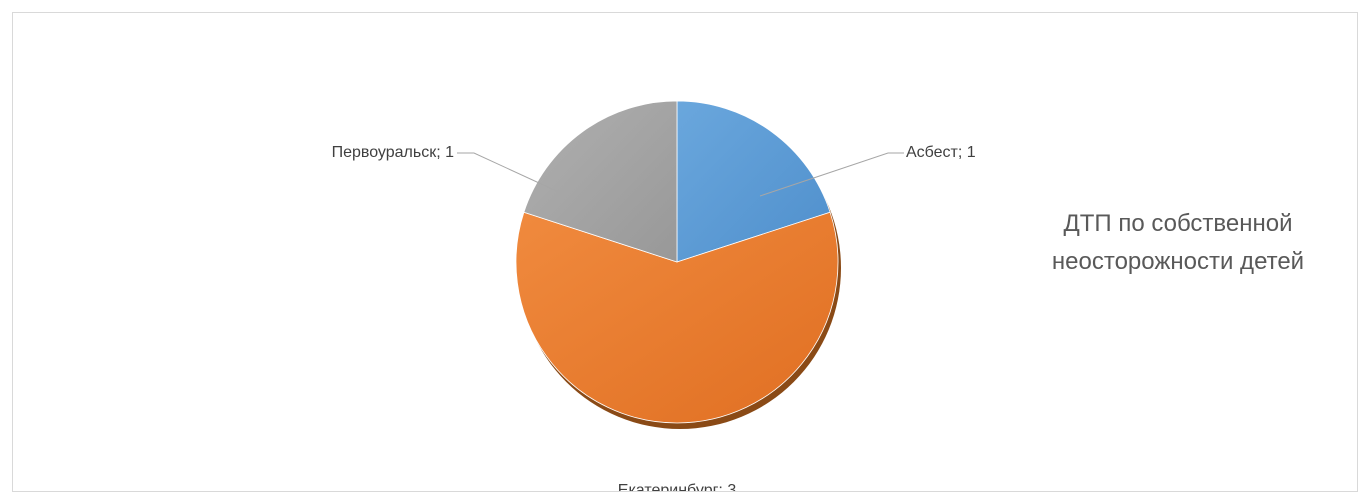 The height and width of the screenshot is (500, 1365). I want to click on pie-slice-первоуральск, so click(600, 181).